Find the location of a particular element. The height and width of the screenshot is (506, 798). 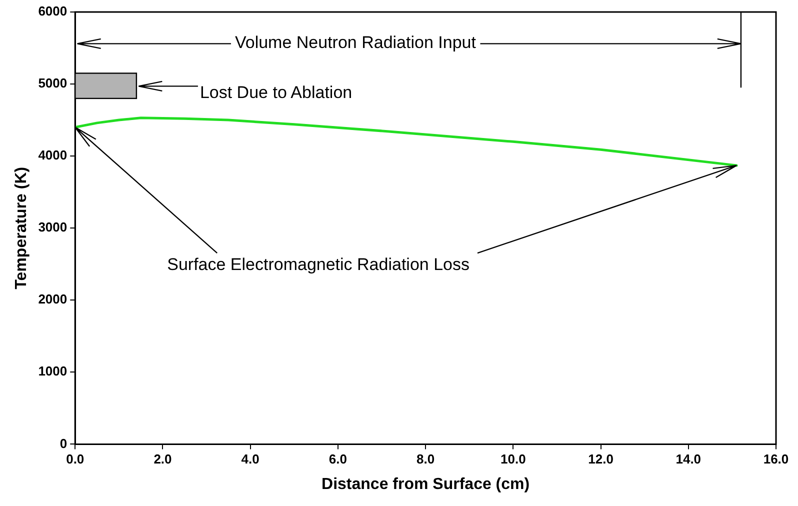

y-axis-title: Temperature (K) is located at coordinates (21, 228).